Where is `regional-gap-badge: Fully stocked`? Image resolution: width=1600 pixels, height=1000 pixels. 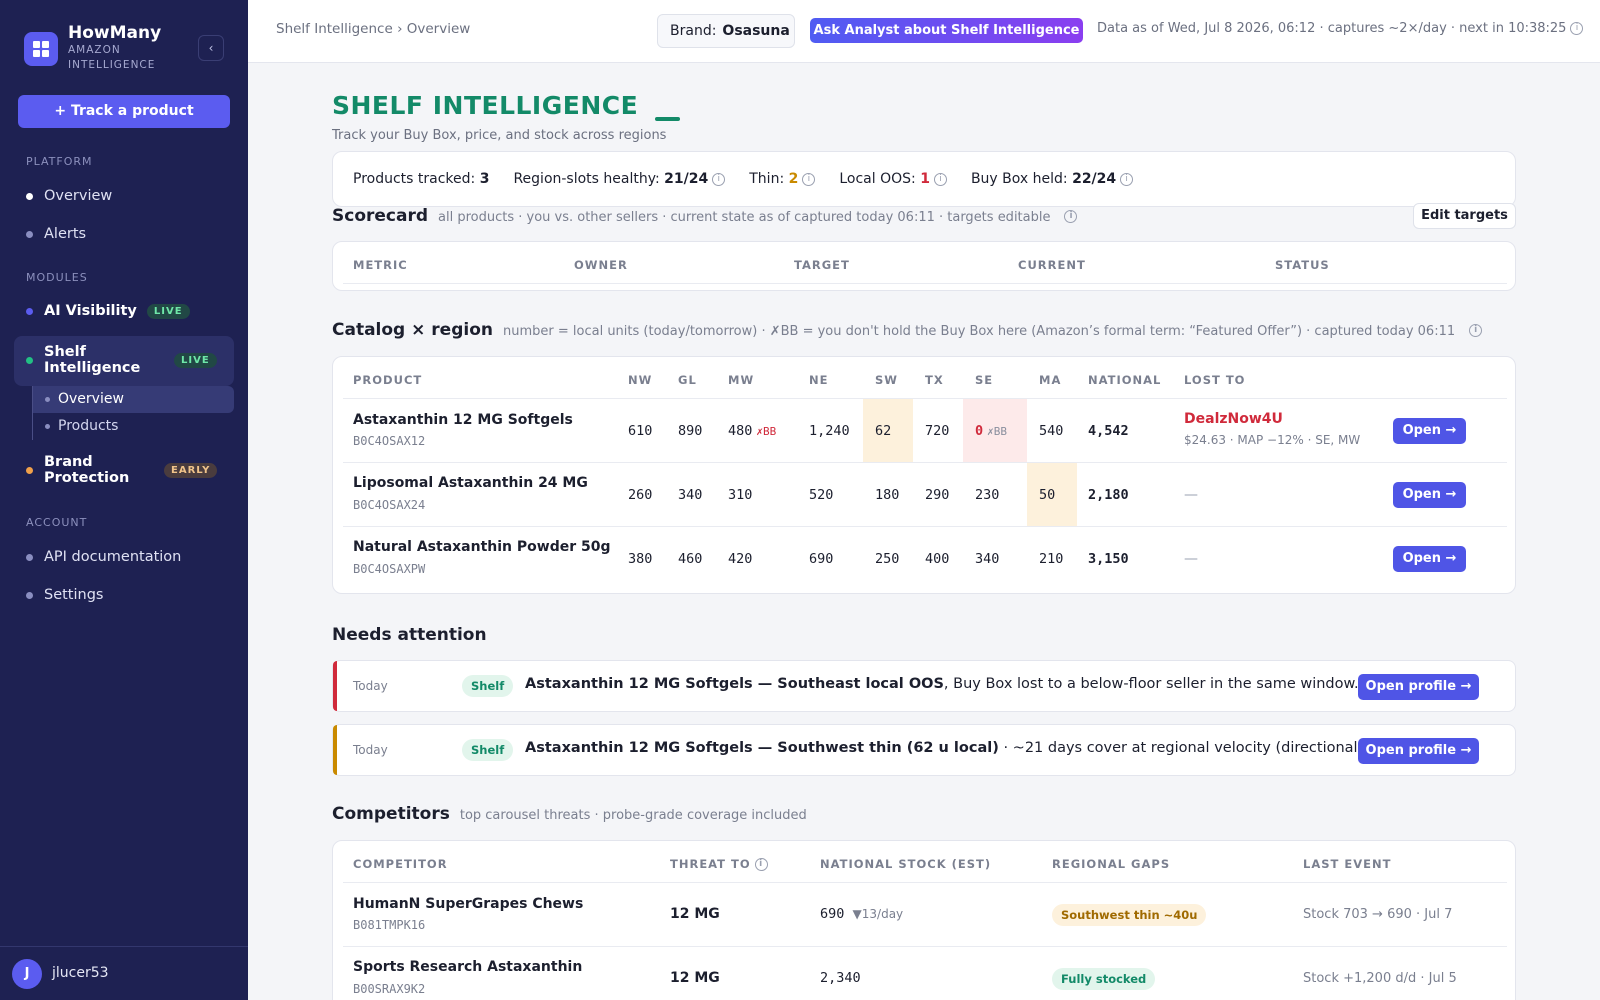 regional-gap-badge: Fully stocked is located at coordinates (1104, 979).